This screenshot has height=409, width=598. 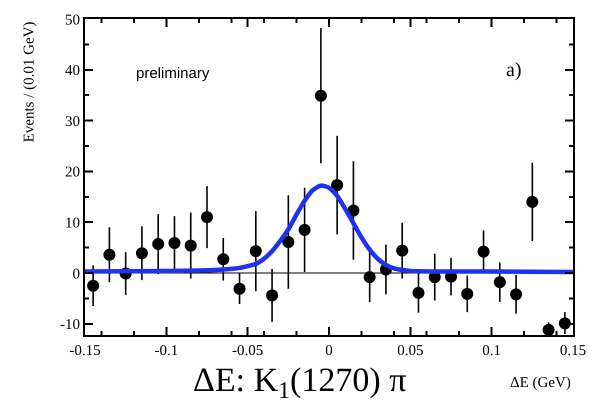 I want to click on x-tick-label: 0, so click(x=329, y=351).